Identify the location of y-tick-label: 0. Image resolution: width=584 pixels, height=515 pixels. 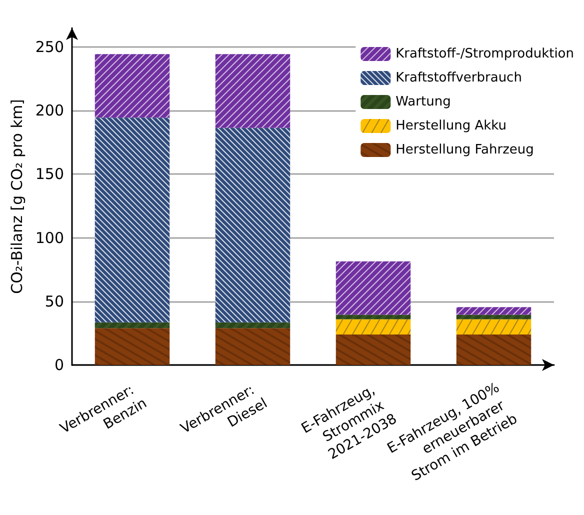
(59, 365).